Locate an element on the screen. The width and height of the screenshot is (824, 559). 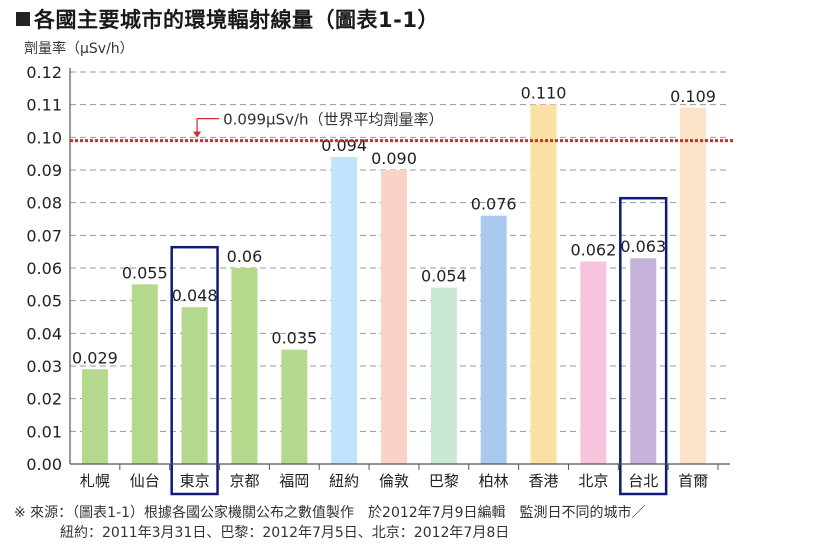
footnote-line-2: 紐約：2011年3月31日、巴黎：2012年7月5日、北京：2012年7月8日 is located at coordinates (285, 533).